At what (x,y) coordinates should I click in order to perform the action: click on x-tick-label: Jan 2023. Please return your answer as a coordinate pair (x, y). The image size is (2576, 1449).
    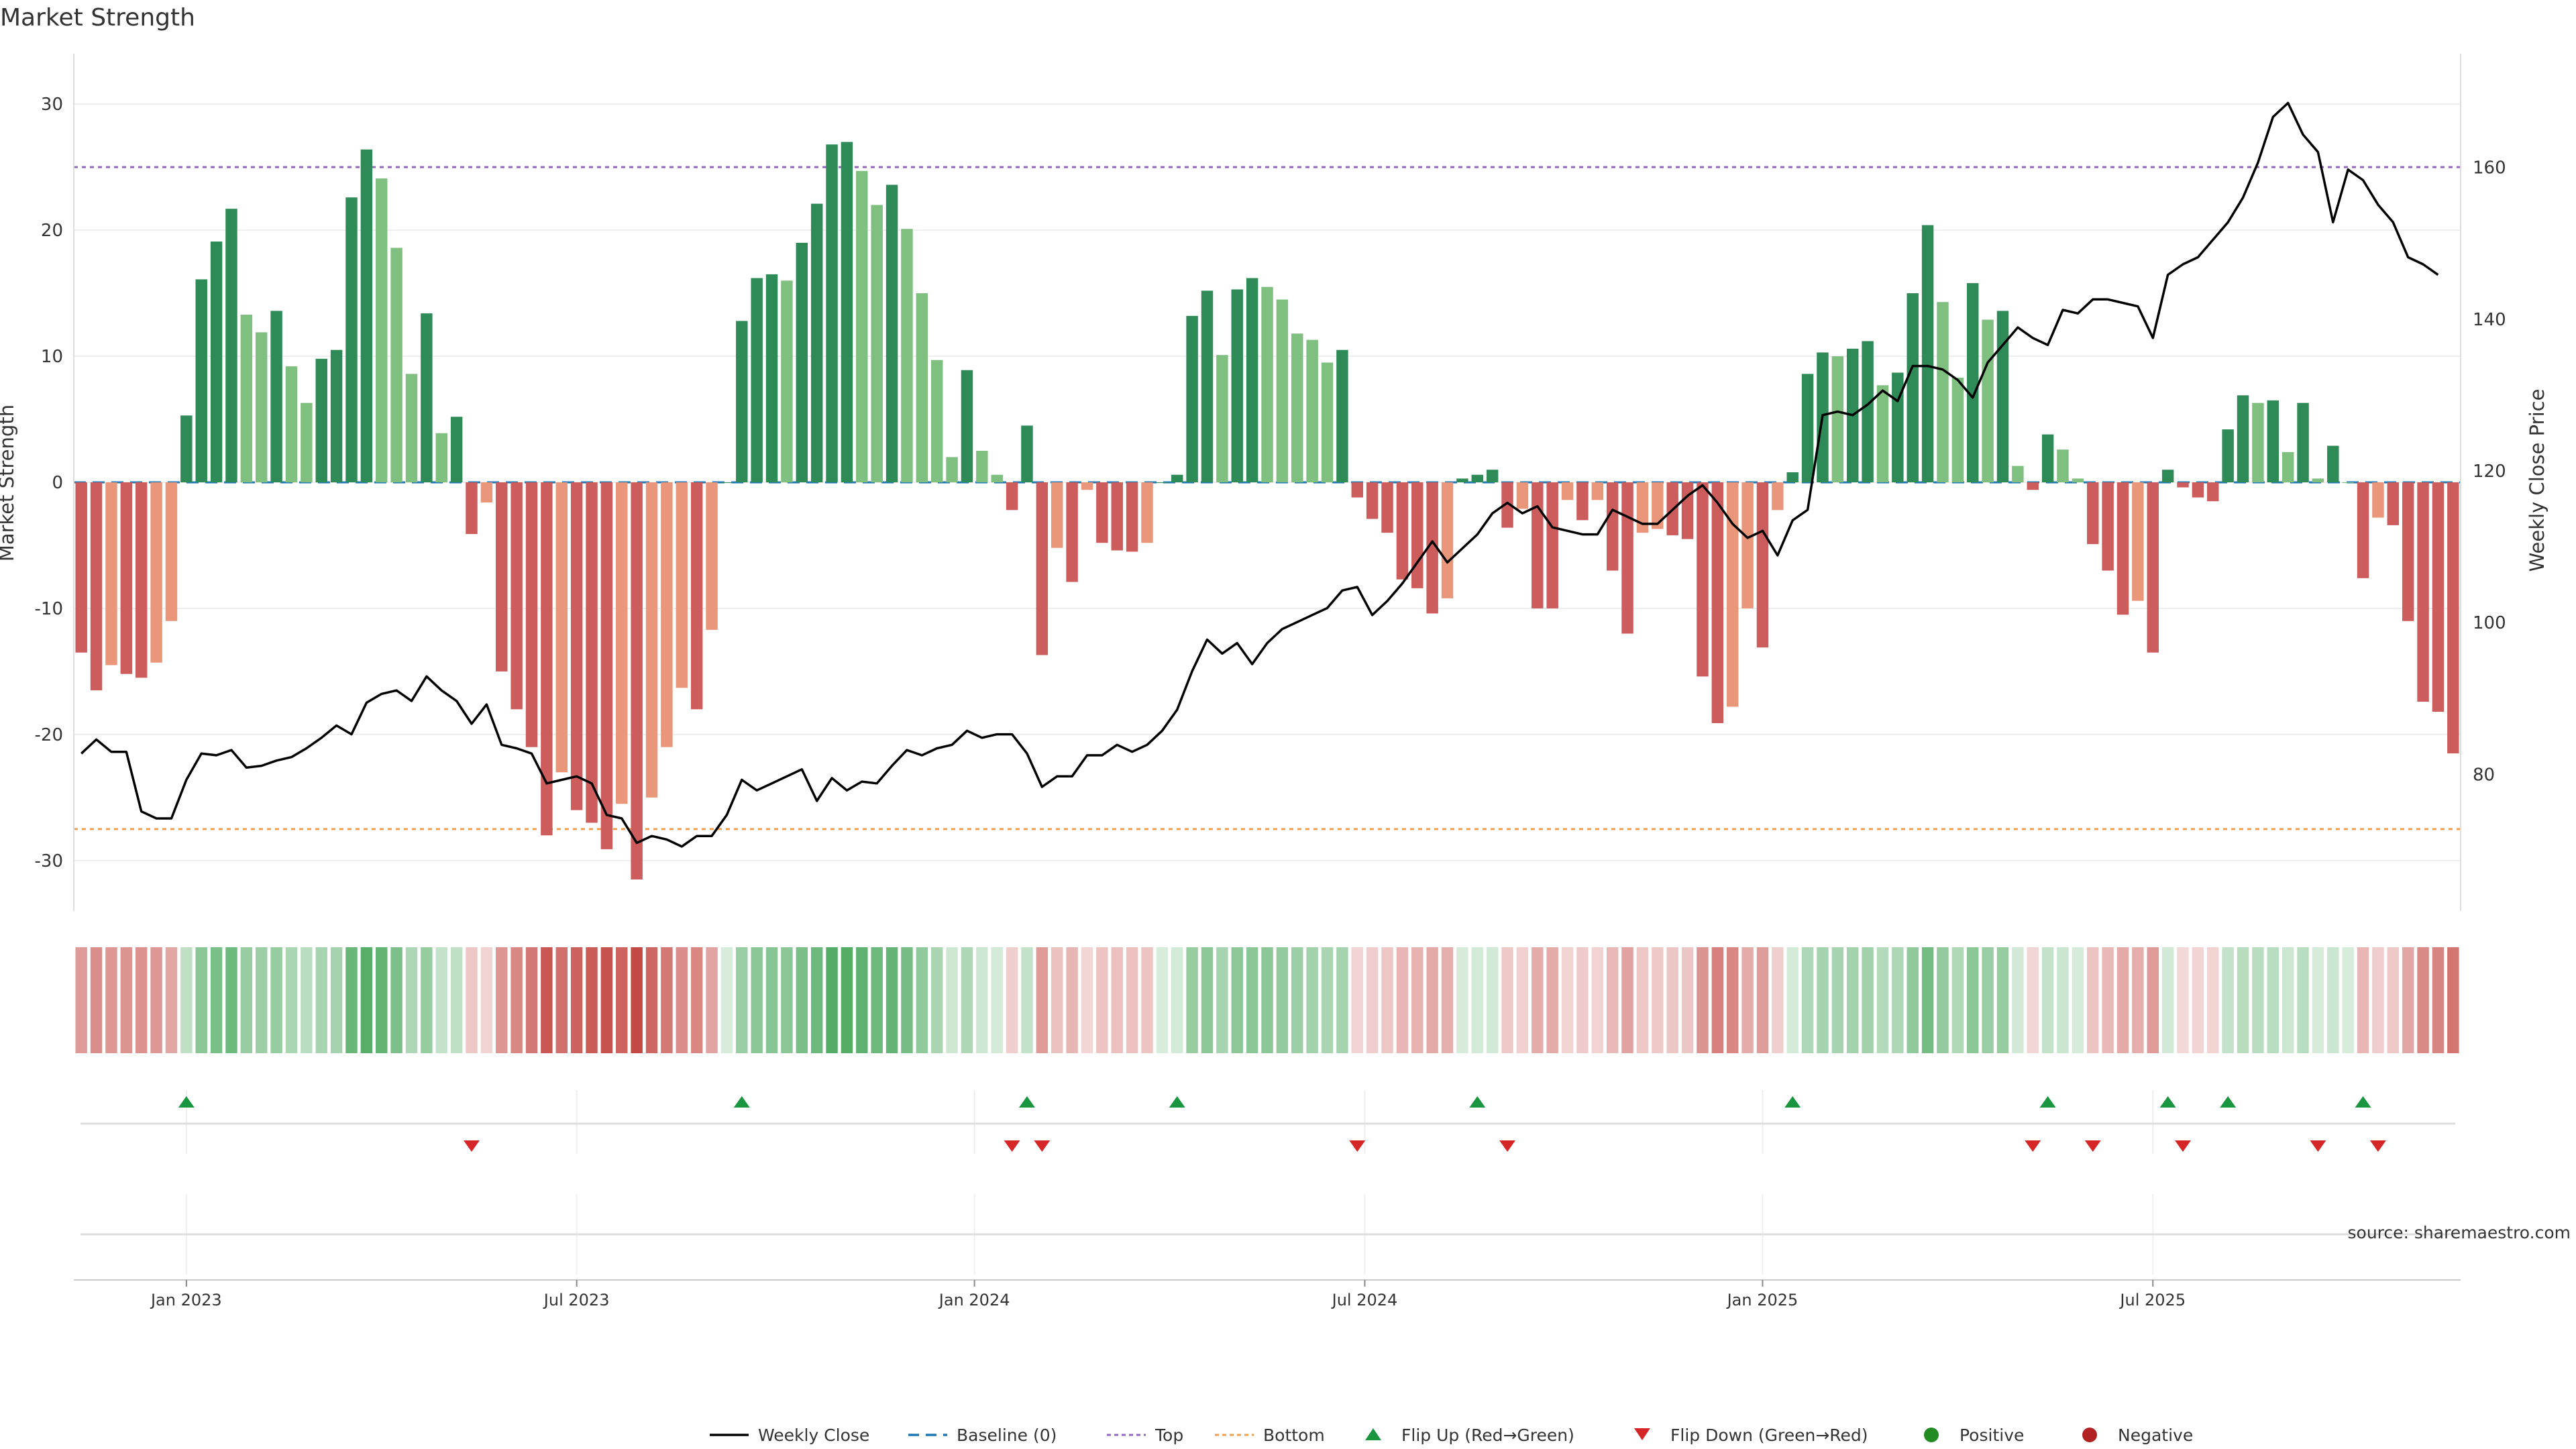
    Looking at the image, I should click on (186, 1300).